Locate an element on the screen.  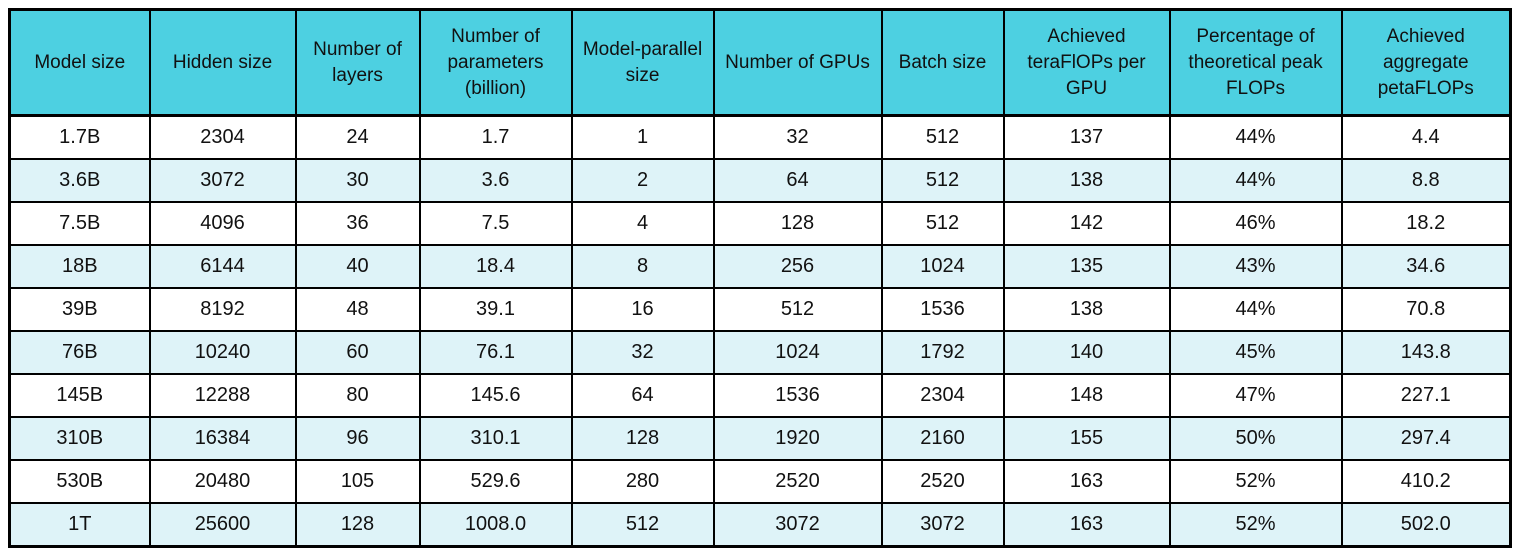
cell: 80 is located at coordinates (357, 395).